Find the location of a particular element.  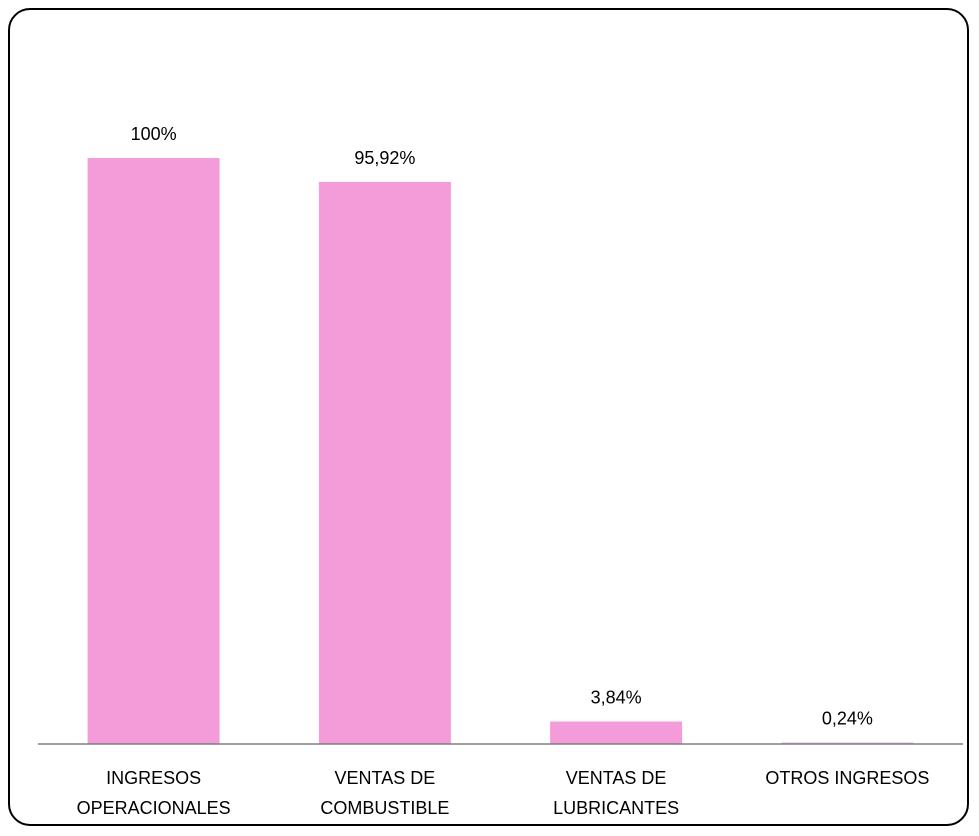

category-label-2: VENTAS DE LUBRICANTES is located at coordinates (616, 793).